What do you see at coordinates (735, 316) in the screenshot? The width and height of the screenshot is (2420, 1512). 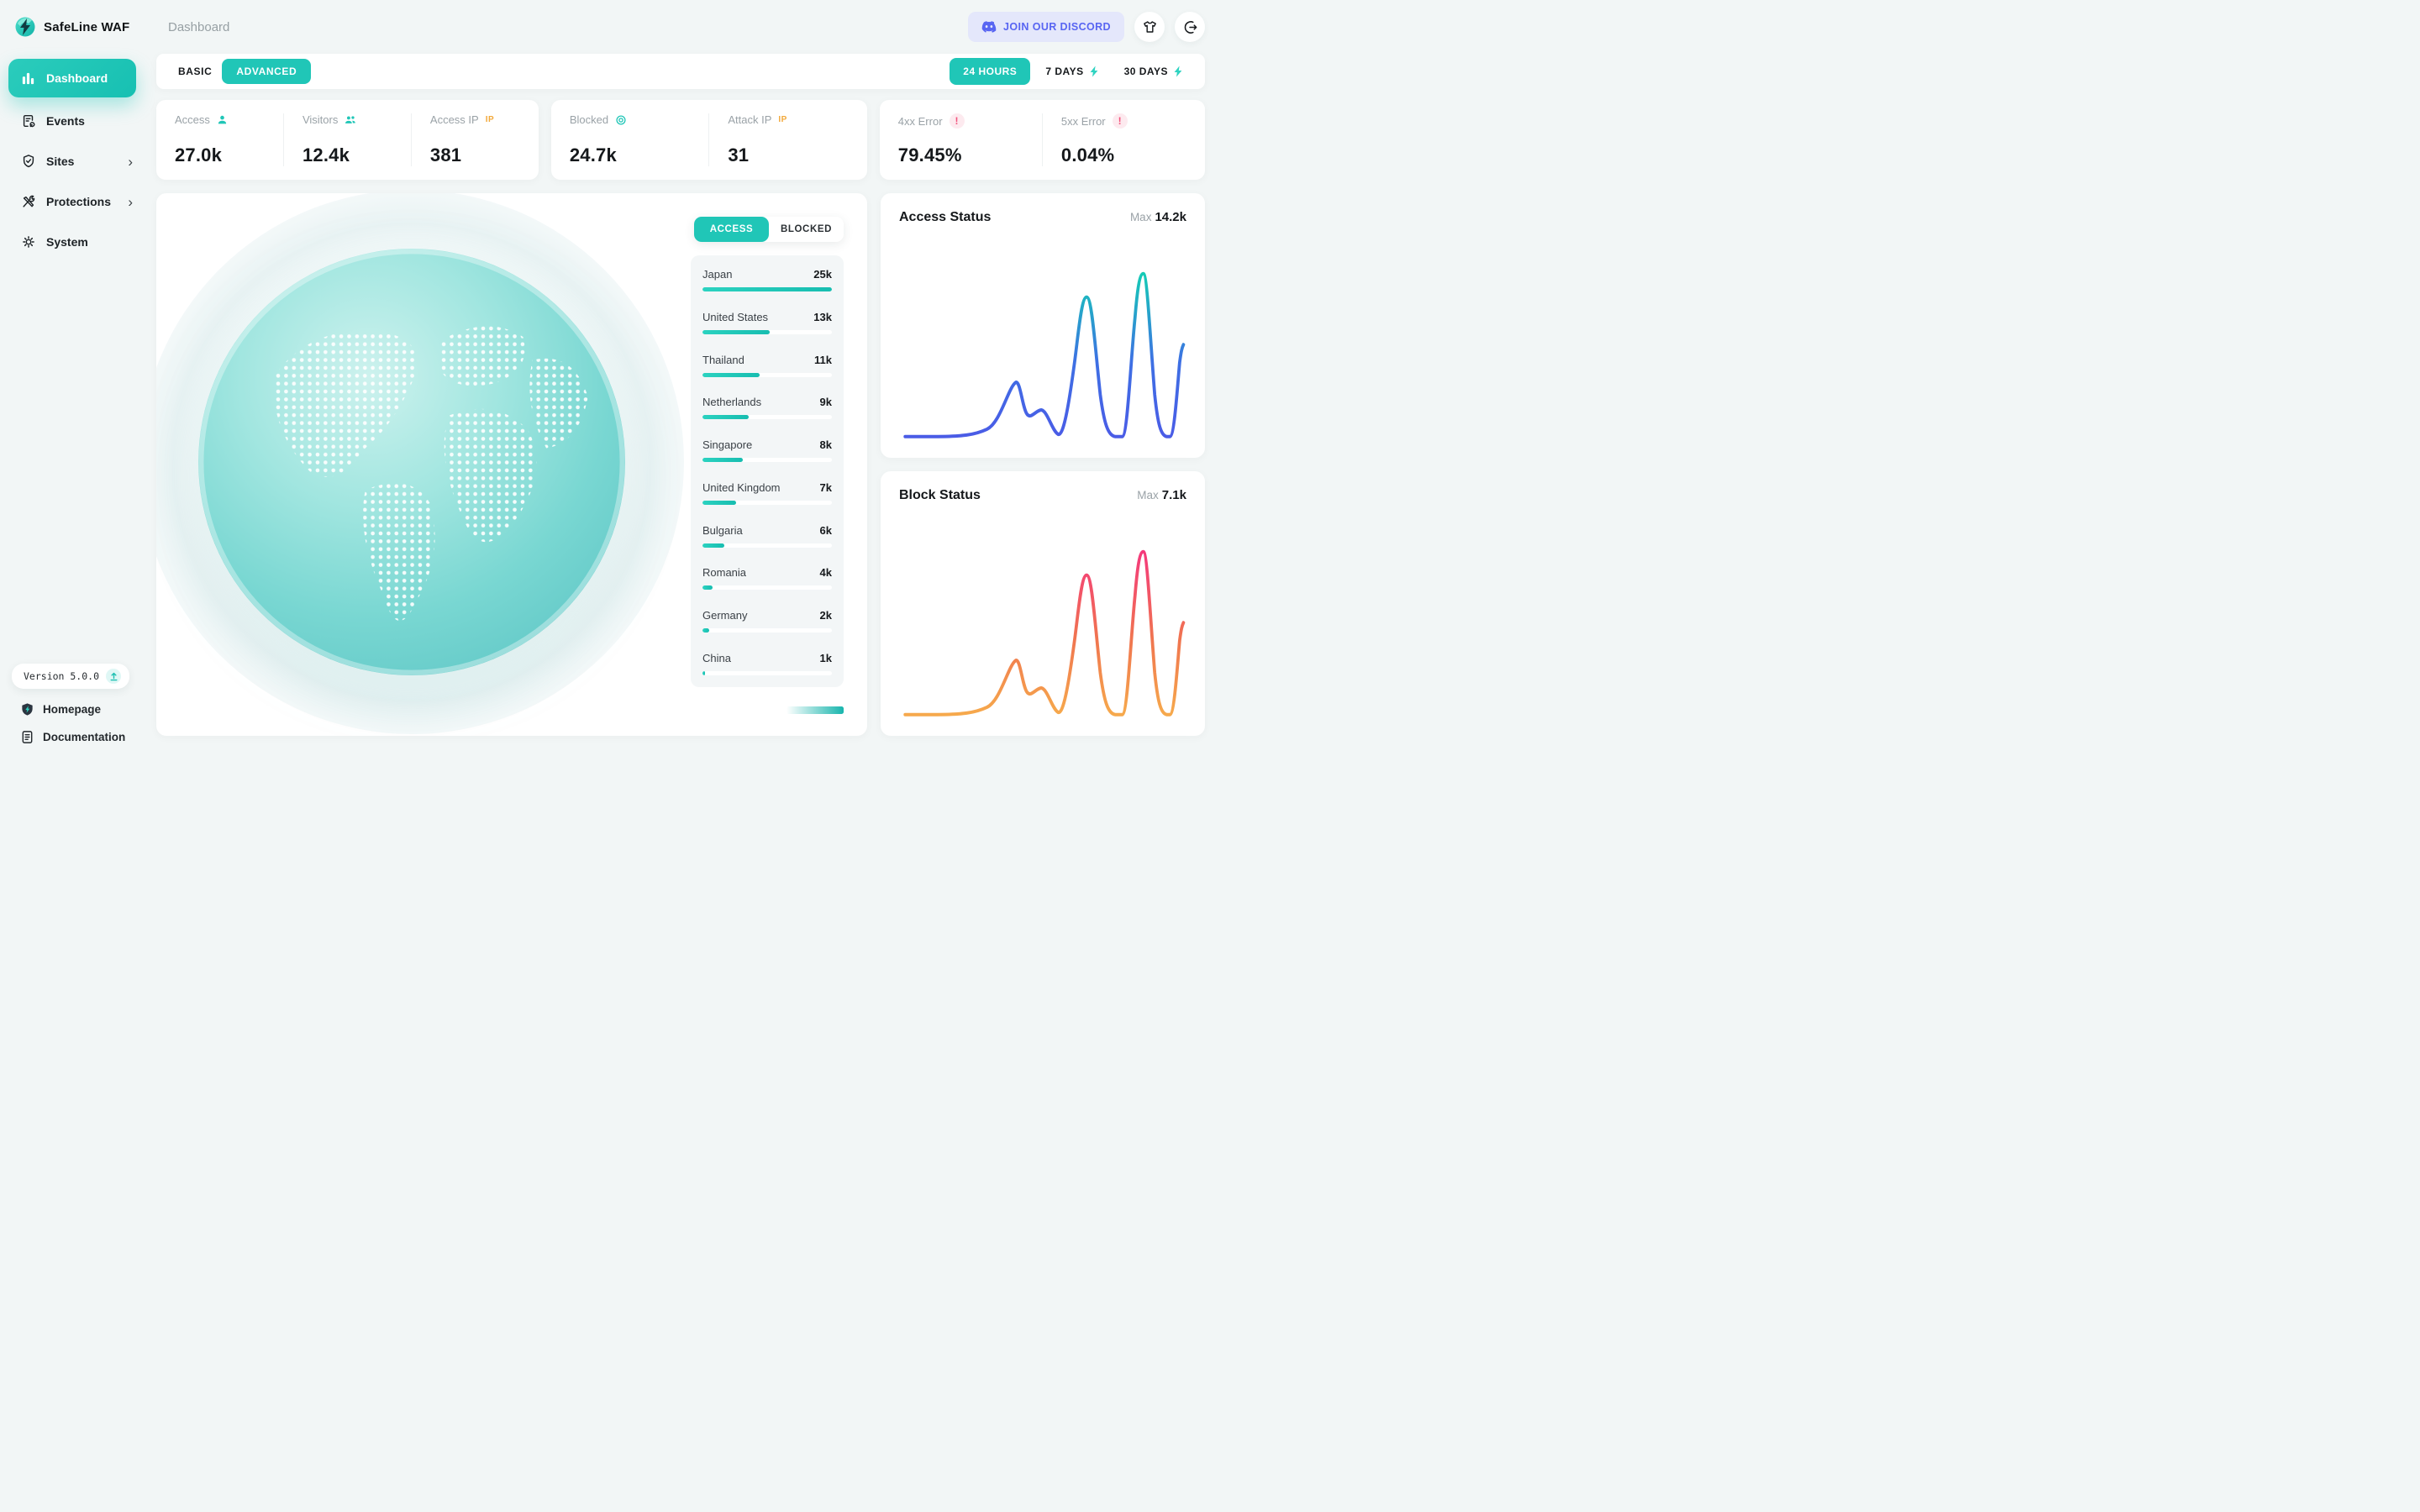 I see `country-name: United States` at bounding box center [735, 316].